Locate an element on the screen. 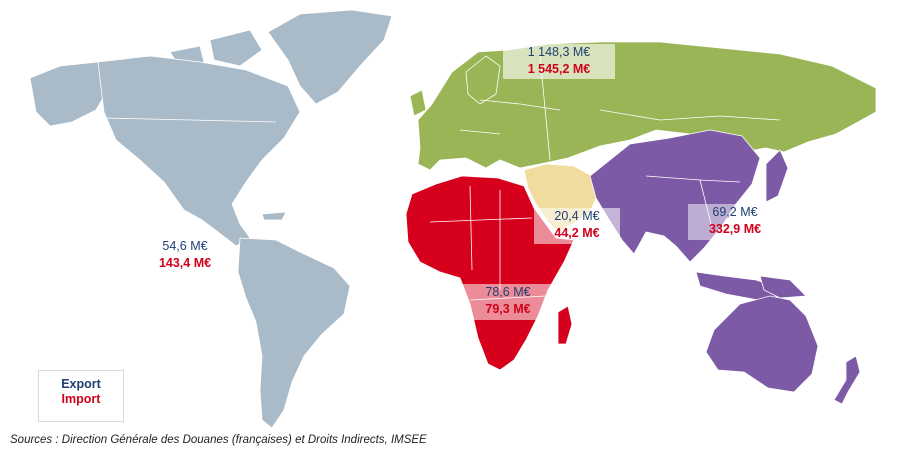  africa-shape is located at coordinates (490, 273).